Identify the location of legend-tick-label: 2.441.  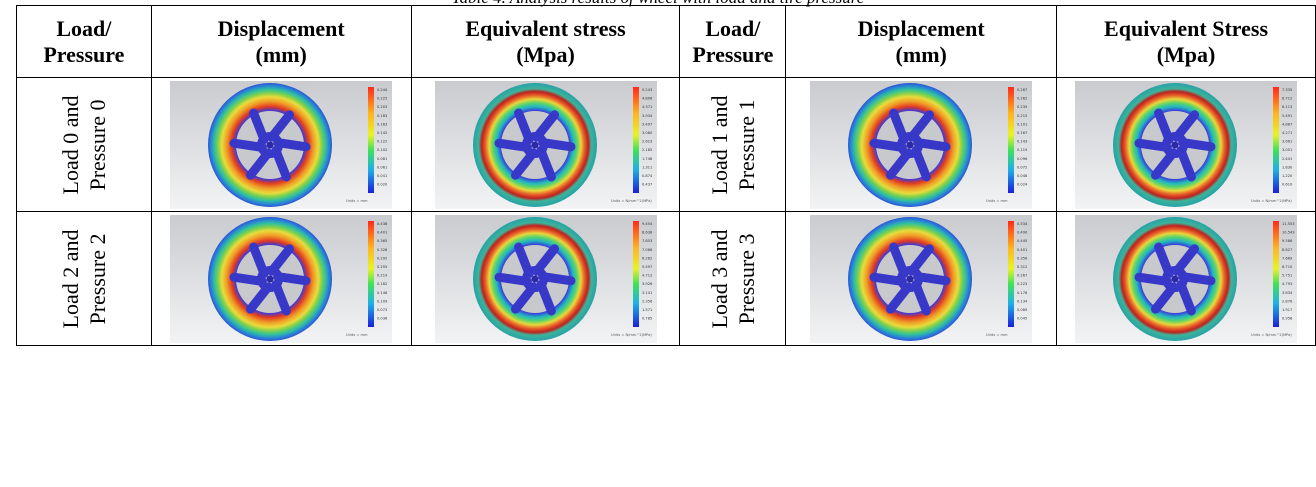
(1287, 158).